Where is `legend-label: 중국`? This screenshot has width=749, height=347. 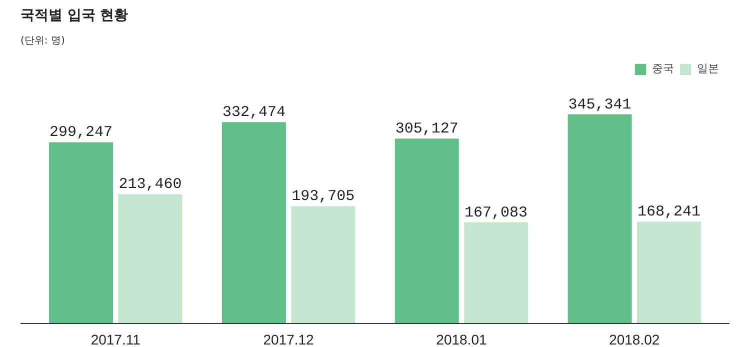
legend-label: 중국 is located at coordinates (663, 68).